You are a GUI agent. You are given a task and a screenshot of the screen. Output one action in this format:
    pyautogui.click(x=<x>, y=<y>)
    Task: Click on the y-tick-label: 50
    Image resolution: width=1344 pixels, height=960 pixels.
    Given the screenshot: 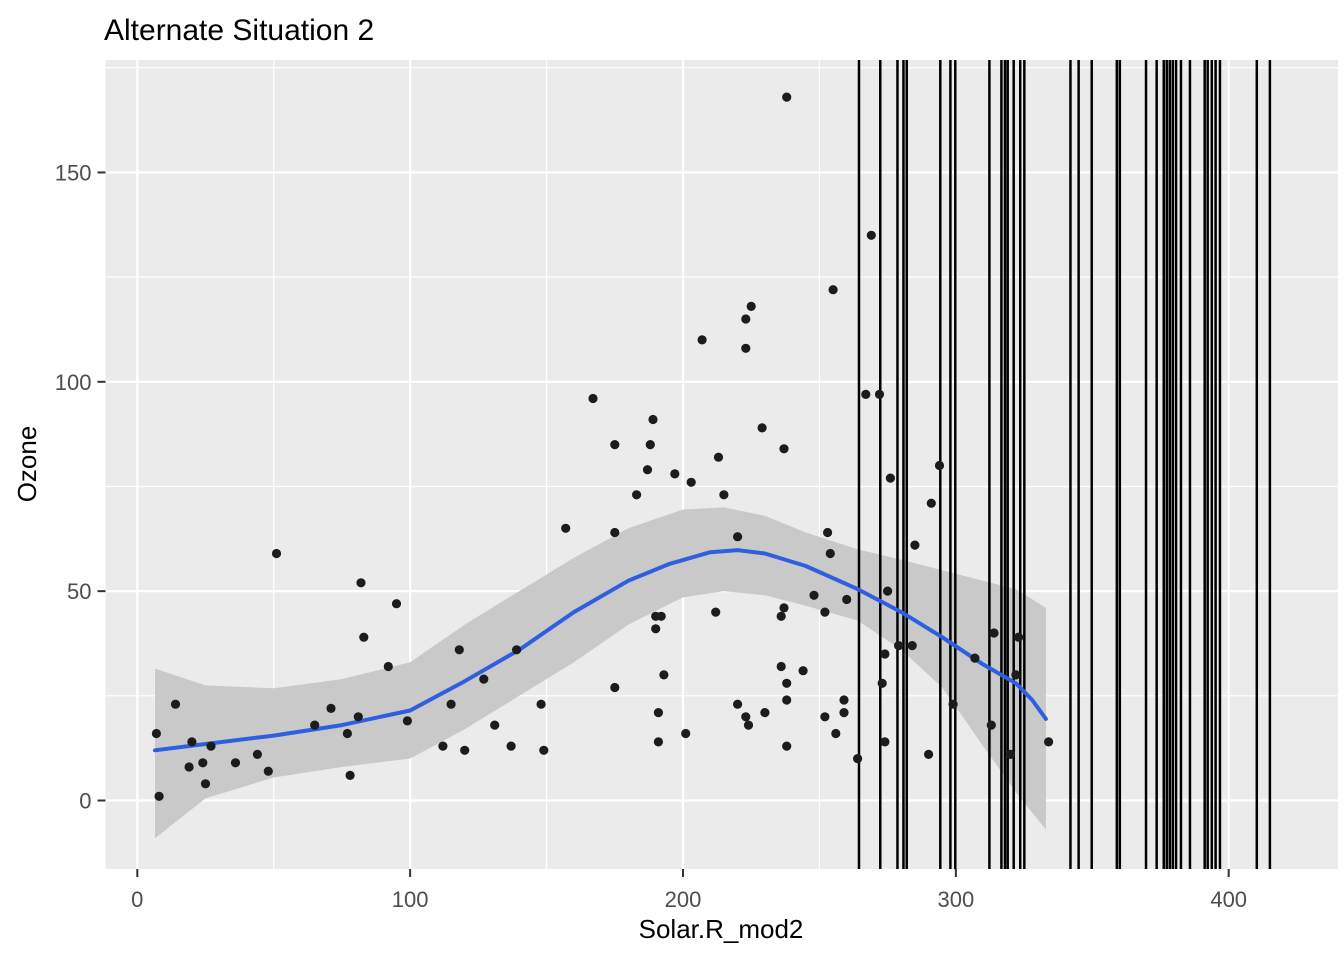 What is the action you would take?
    pyautogui.click(x=79, y=591)
    